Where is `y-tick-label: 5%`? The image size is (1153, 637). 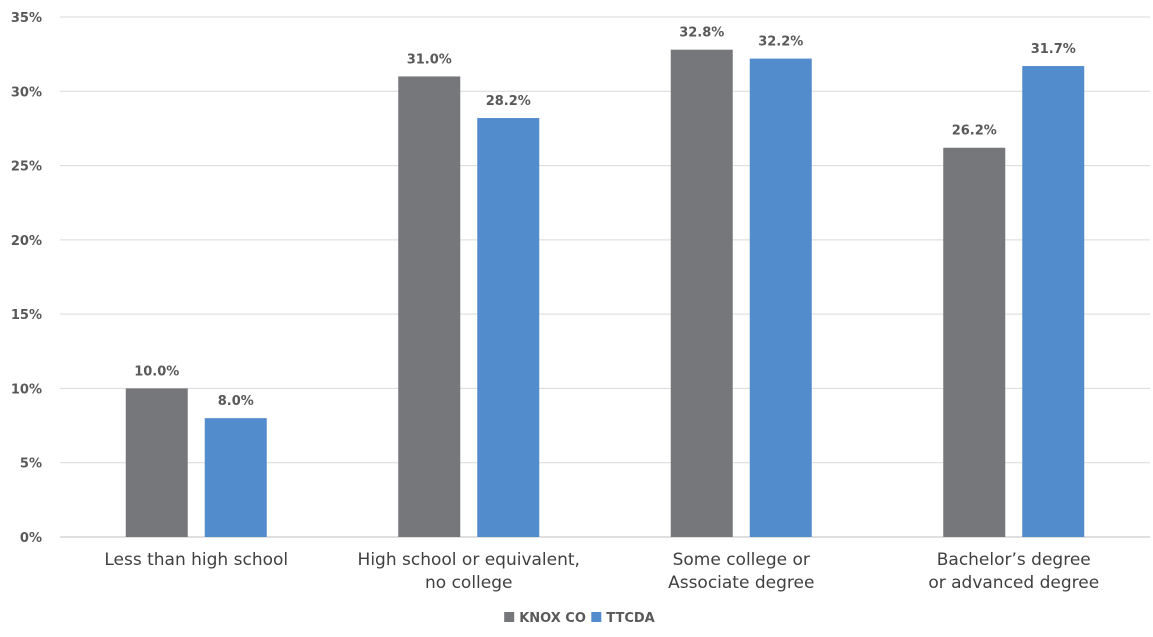 y-tick-label: 5% is located at coordinates (31, 464).